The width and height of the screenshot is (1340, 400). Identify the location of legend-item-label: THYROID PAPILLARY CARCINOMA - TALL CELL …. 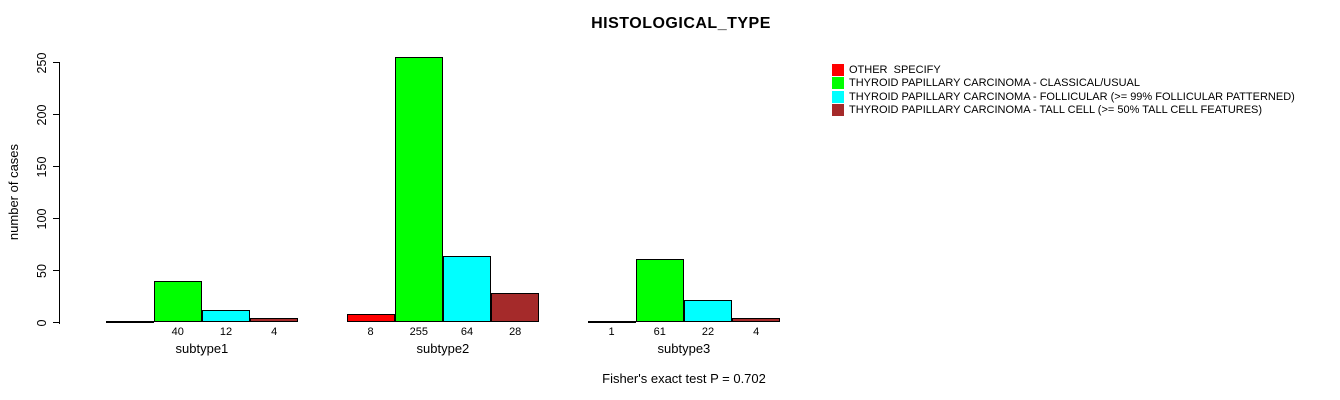
(1056, 110).